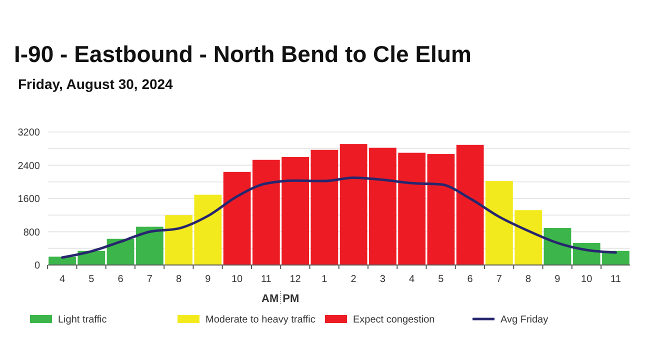  I want to click on y-tick-label: 1600, so click(29, 199).